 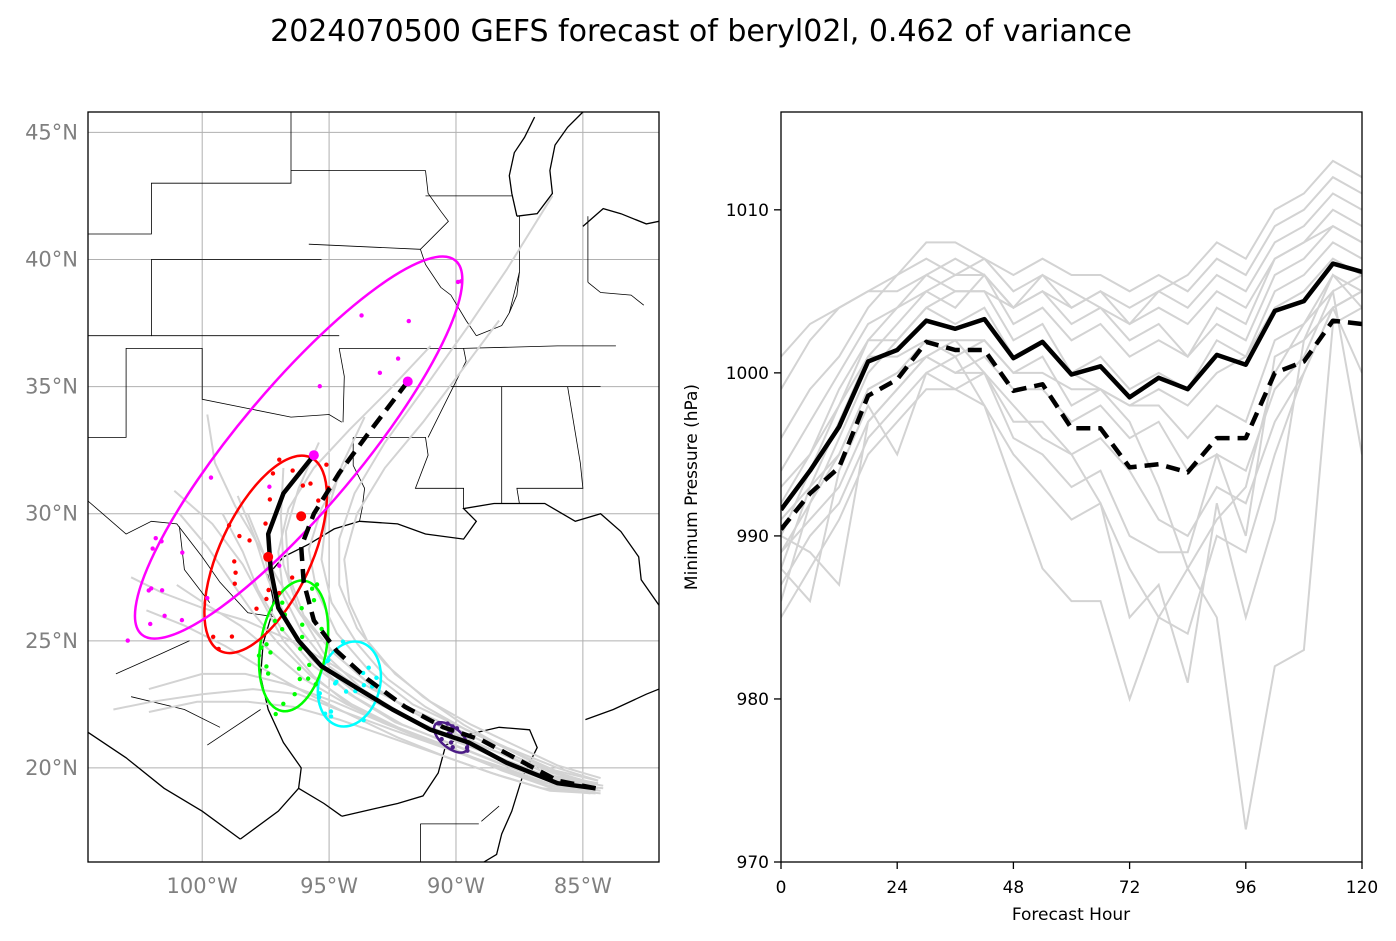 I want to click on pressure-y-tick-label: 990, so click(x=753, y=537).